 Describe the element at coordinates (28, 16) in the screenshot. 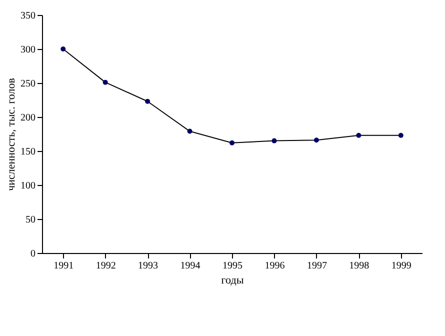

I see `y-tick-label: 350` at that location.